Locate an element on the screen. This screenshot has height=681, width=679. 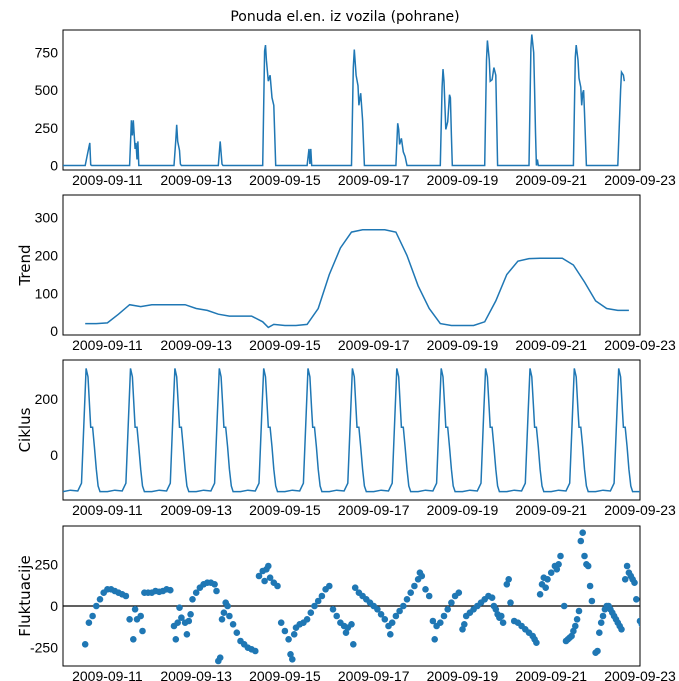
series-line is located at coordinates (357, 279).